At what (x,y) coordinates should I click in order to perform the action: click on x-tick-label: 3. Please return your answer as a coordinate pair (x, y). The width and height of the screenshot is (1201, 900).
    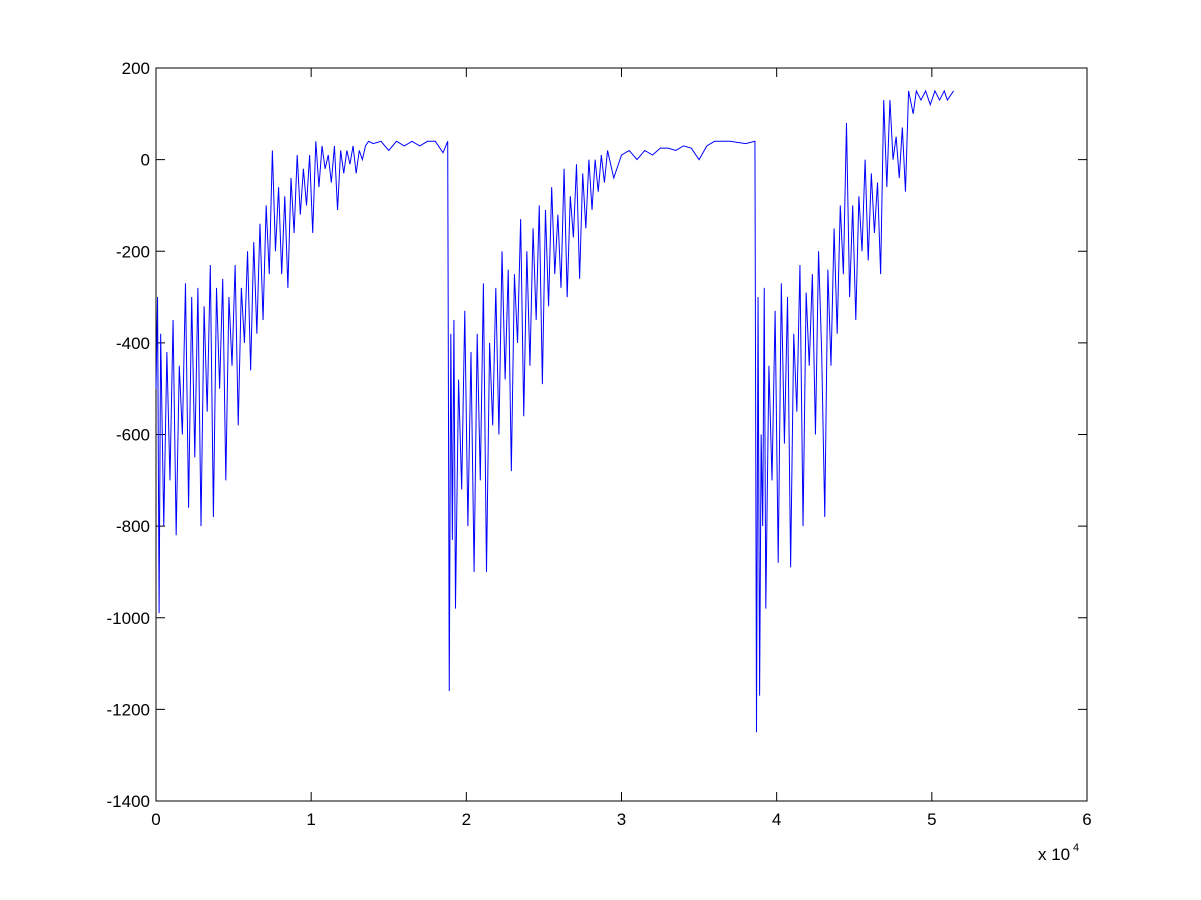
    Looking at the image, I should click on (621, 819).